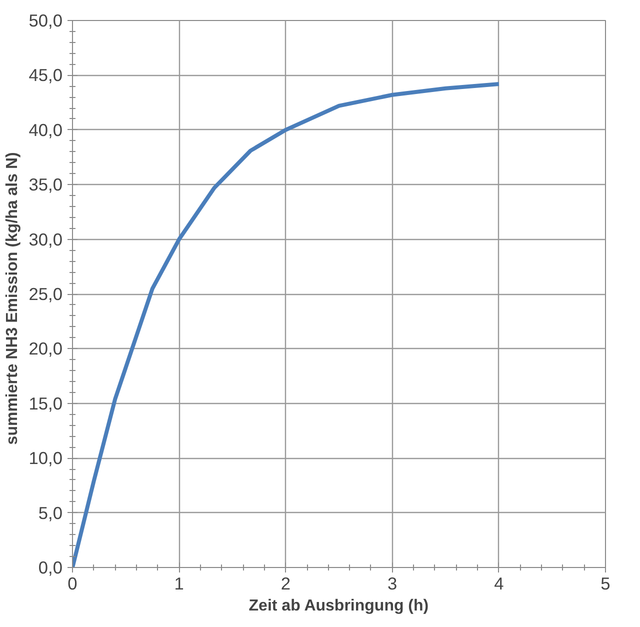 The width and height of the screenshot is (640, 627). I want to click on y-tick-label: 5,0, so click(50, 512).